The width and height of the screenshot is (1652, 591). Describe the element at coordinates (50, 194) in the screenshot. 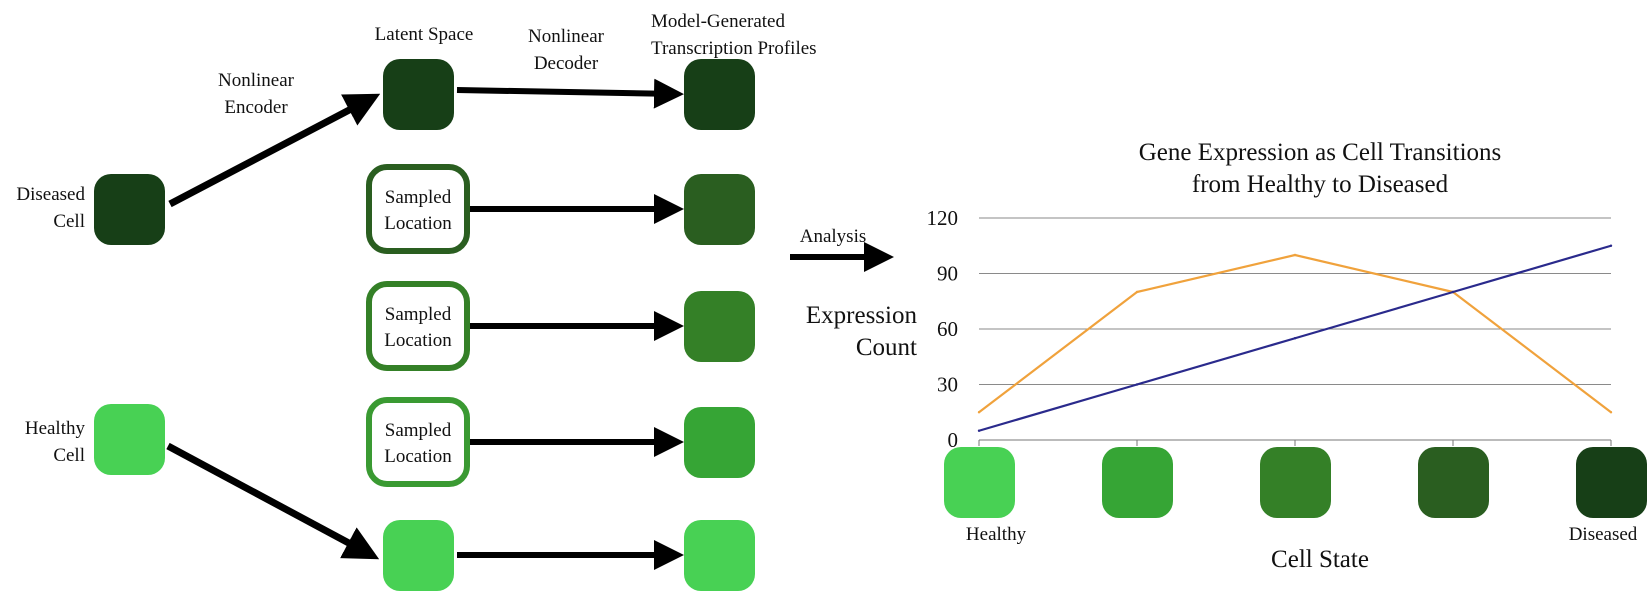

I see `diseased-cell-label: Diseased` at that location.